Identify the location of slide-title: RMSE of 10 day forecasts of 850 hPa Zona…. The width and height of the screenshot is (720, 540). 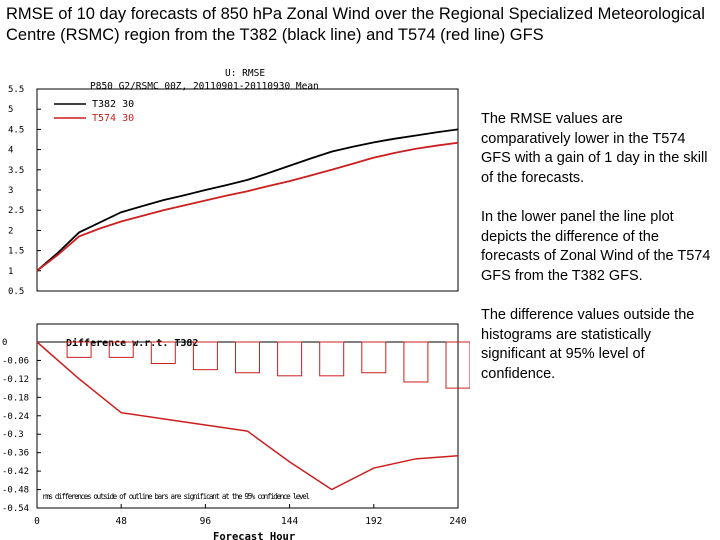
(355, 24).